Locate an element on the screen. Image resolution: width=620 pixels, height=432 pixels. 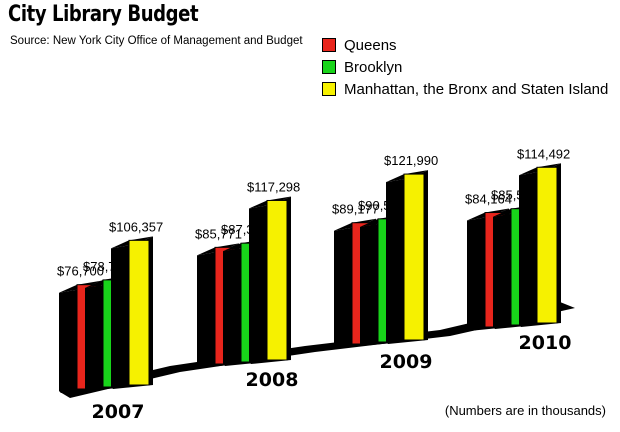
units-note: (Numbers are in thousands) is located at coordinates (525, 410).